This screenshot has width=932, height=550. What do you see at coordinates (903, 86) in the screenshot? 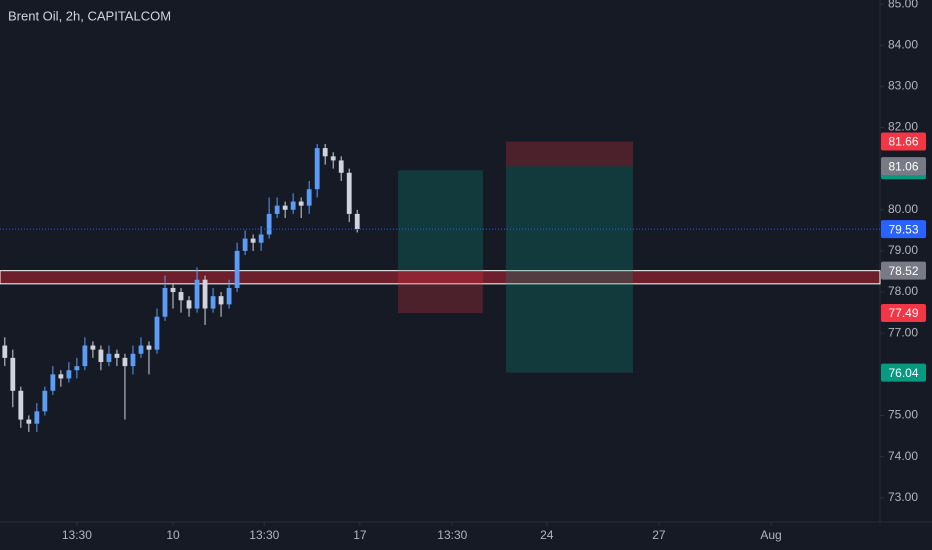
I see `y-tick-label: 83.00` at bounding box center [903, 86].